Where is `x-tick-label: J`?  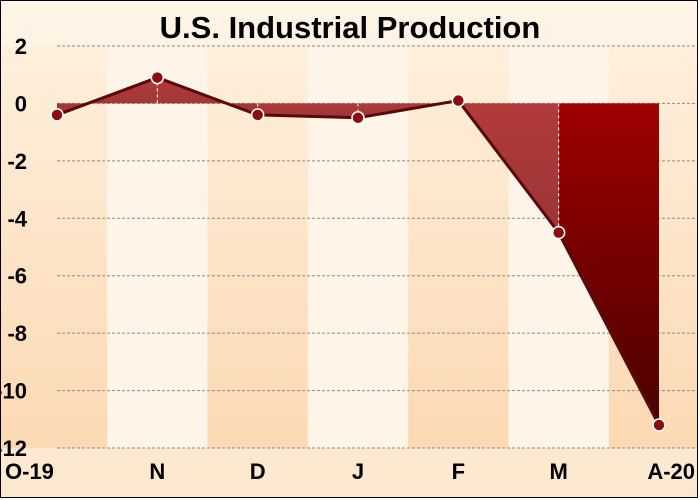
x-tick-label: J is located at coordinates (358, 471).